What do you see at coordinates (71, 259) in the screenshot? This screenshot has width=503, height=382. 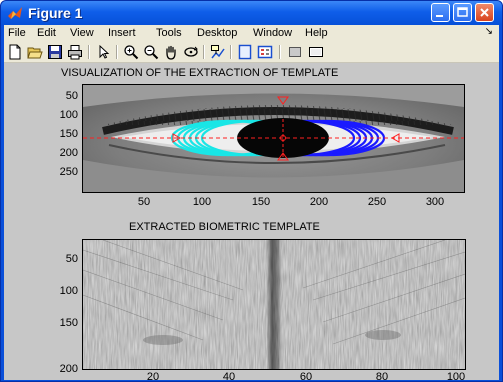 I see `plot2-ytick: 50` at bounding box center [71, 259].